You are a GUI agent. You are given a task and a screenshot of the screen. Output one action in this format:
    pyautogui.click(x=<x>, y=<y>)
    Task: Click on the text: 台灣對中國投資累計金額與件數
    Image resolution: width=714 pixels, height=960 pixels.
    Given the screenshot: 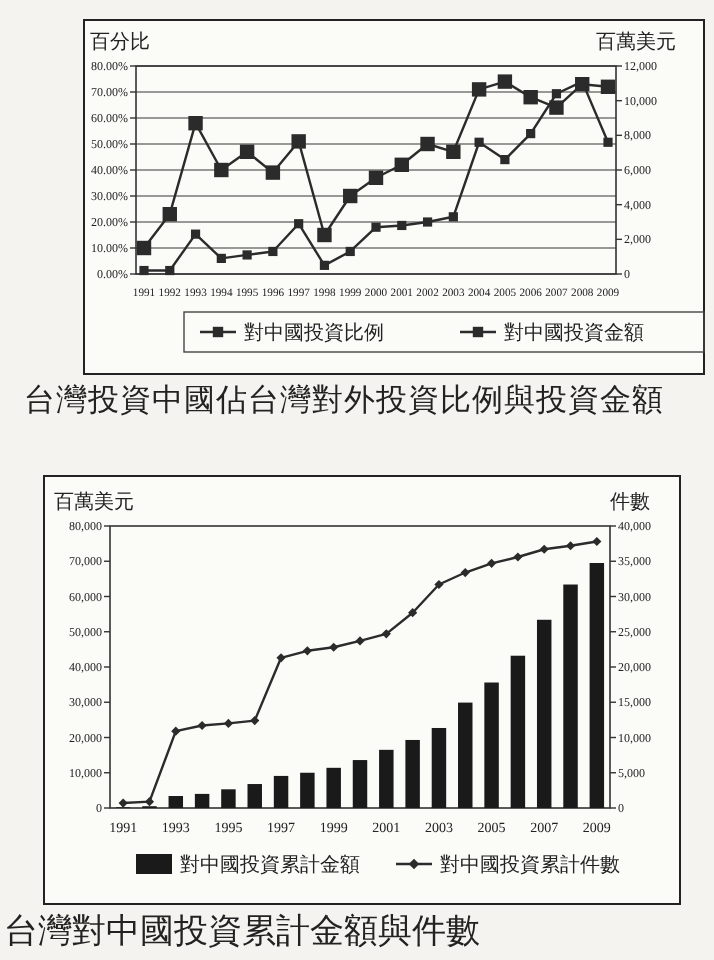 What is the action you would take?
    pyautogui.click(x=242, y=932)
    